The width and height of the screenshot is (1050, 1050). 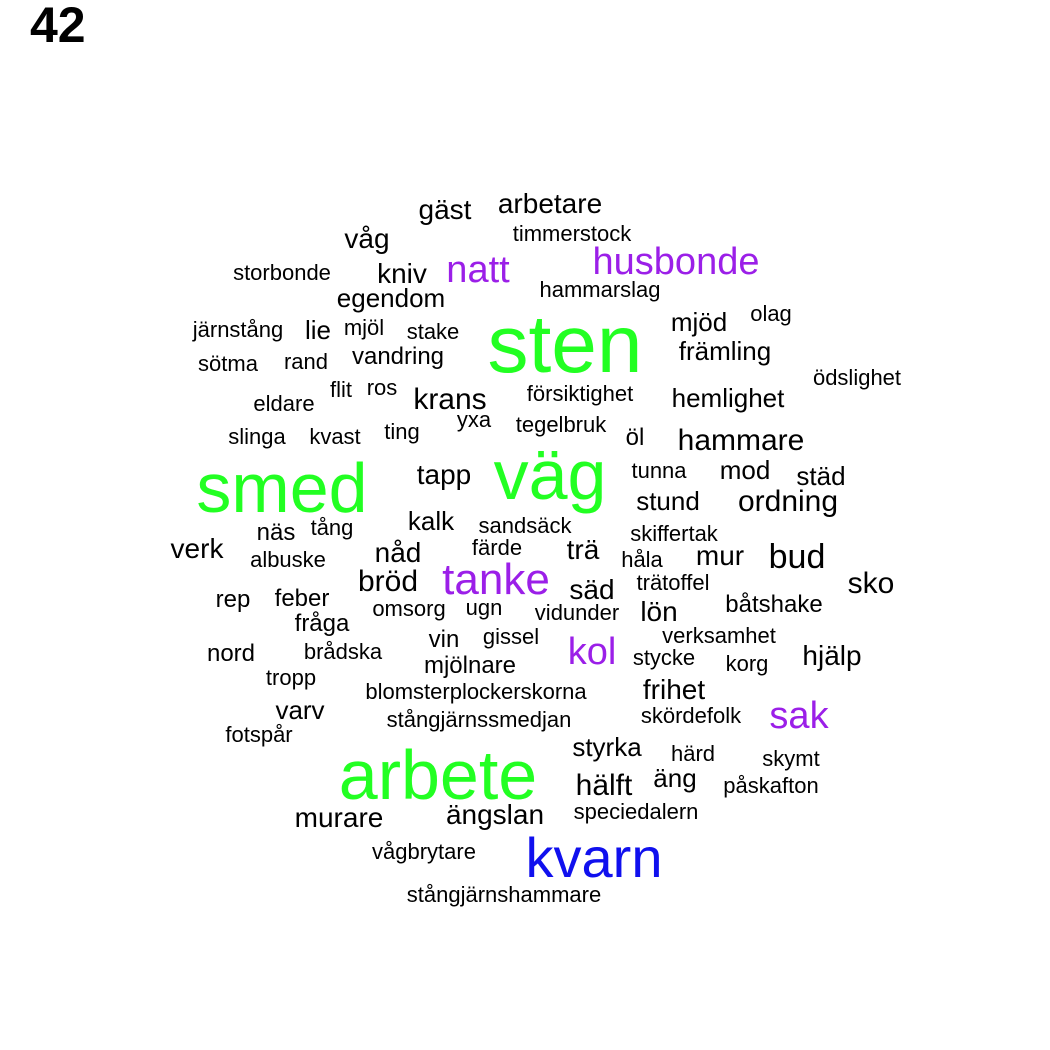 What do you see at coordinates (550, 203) in the screenshot?
I see `cloud-word: arbetare` at bounding box center [550, 203].